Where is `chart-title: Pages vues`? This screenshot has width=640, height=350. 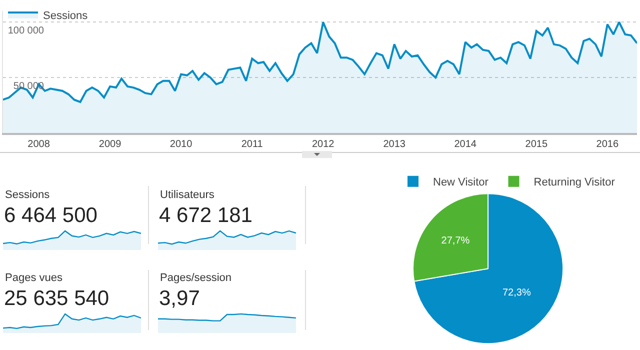
chart-title: Pages vues is located at coordinates (33, 278).